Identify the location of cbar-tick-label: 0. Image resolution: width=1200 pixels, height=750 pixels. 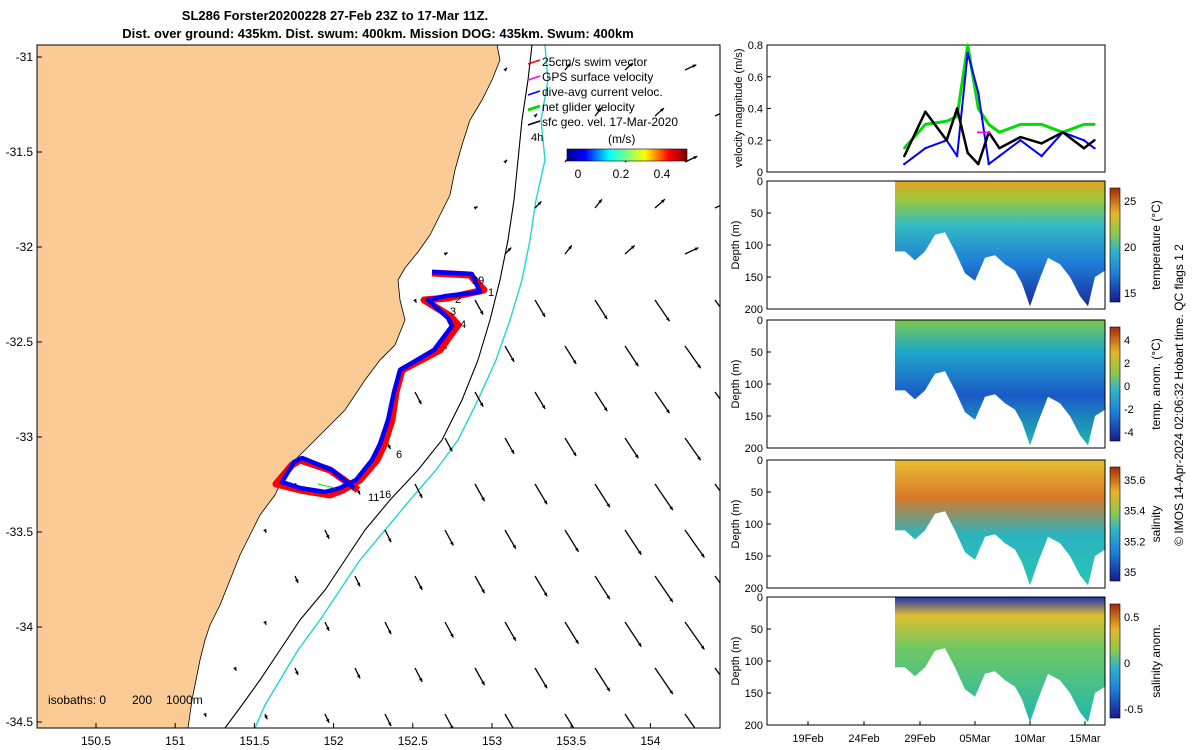
(1127, 387).